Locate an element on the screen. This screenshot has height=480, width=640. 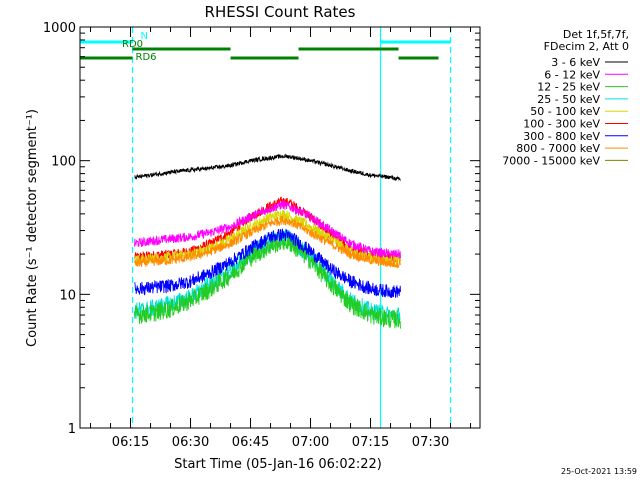
y-tick-label: 1 is located at coordinates (72, 429).